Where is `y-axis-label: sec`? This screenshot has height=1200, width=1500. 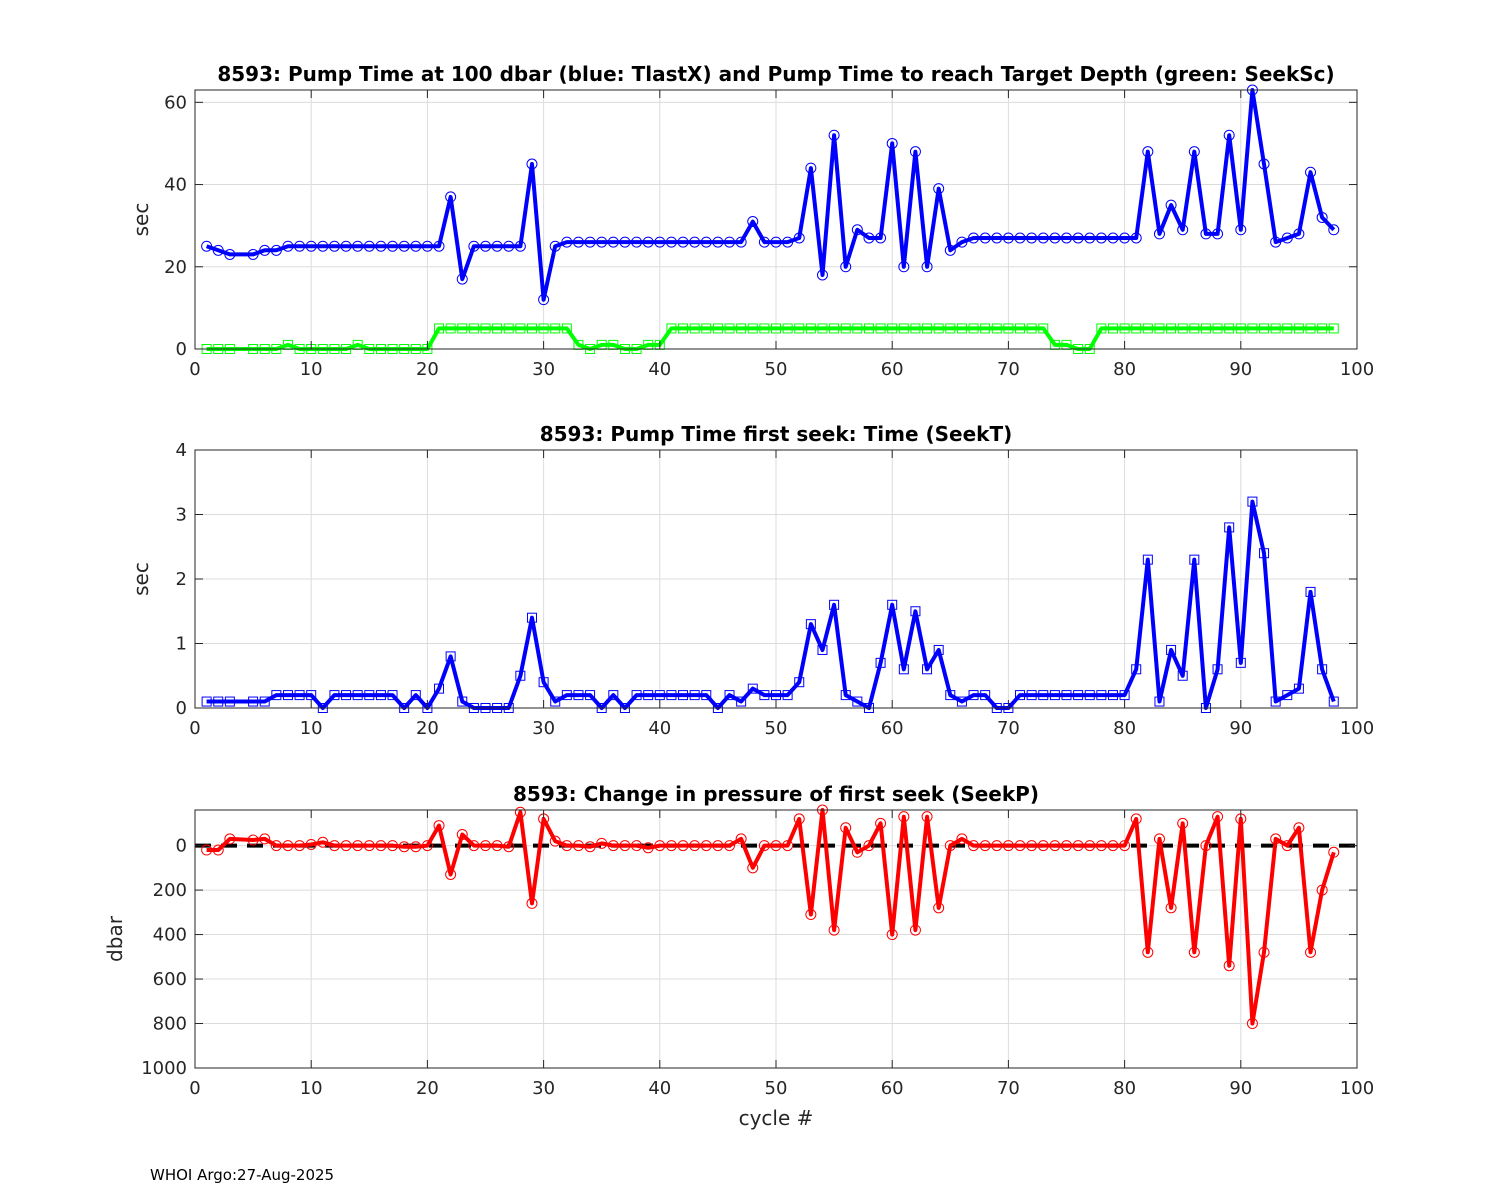 y-axis-label: sec is located at coordinates (141, 579).